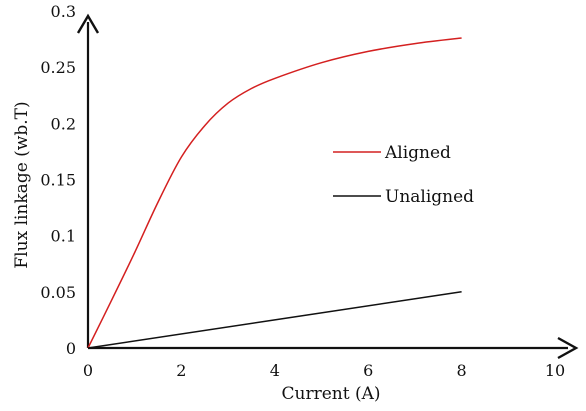 The height and width of the screenshot is (411, 586). Describe the element at coordinates (324, 370) in the screenshot. I see `x-tick-labels: 0 2 4 6 8 10` at that location.